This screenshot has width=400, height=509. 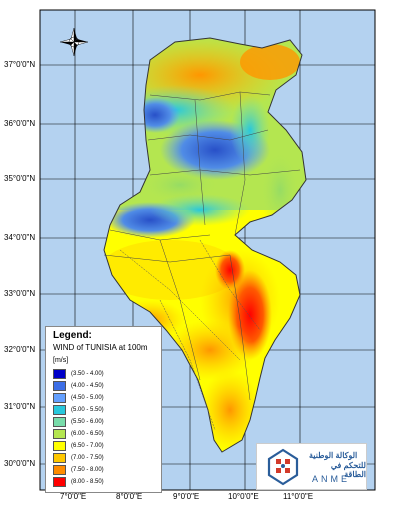 I want to click on lon-label: 8°0'0"E, so click(x=129, y=496).